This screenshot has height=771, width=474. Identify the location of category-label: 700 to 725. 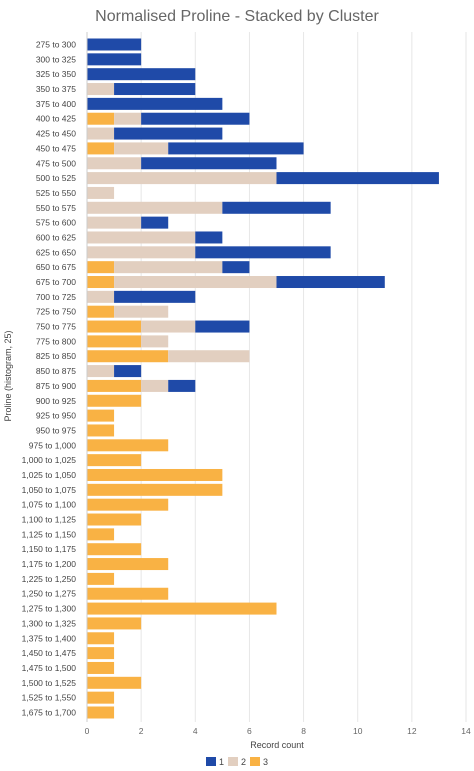
(56, 297).